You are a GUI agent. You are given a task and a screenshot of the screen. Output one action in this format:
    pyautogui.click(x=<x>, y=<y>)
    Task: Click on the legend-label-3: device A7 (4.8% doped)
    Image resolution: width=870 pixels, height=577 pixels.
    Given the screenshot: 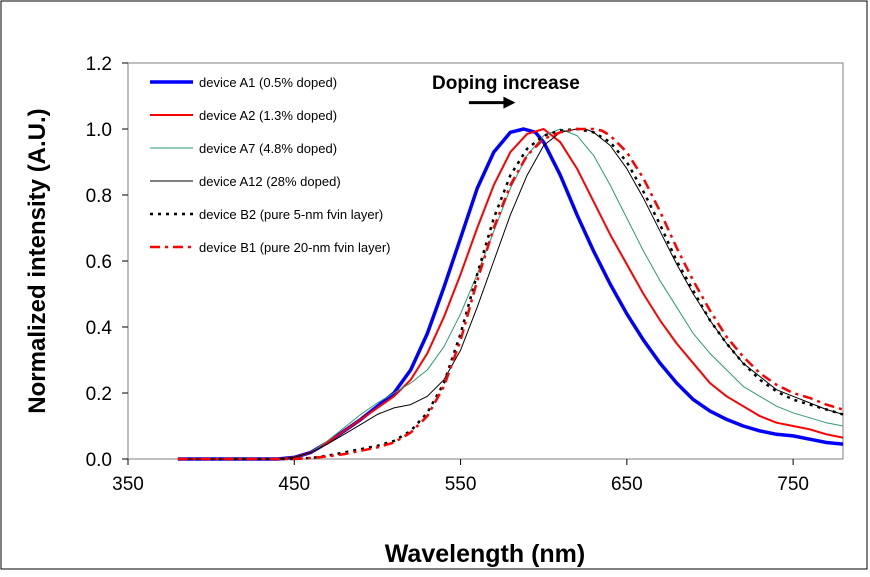 What is the action you would take?
    pyautogui.click(x=268, y=148)
    